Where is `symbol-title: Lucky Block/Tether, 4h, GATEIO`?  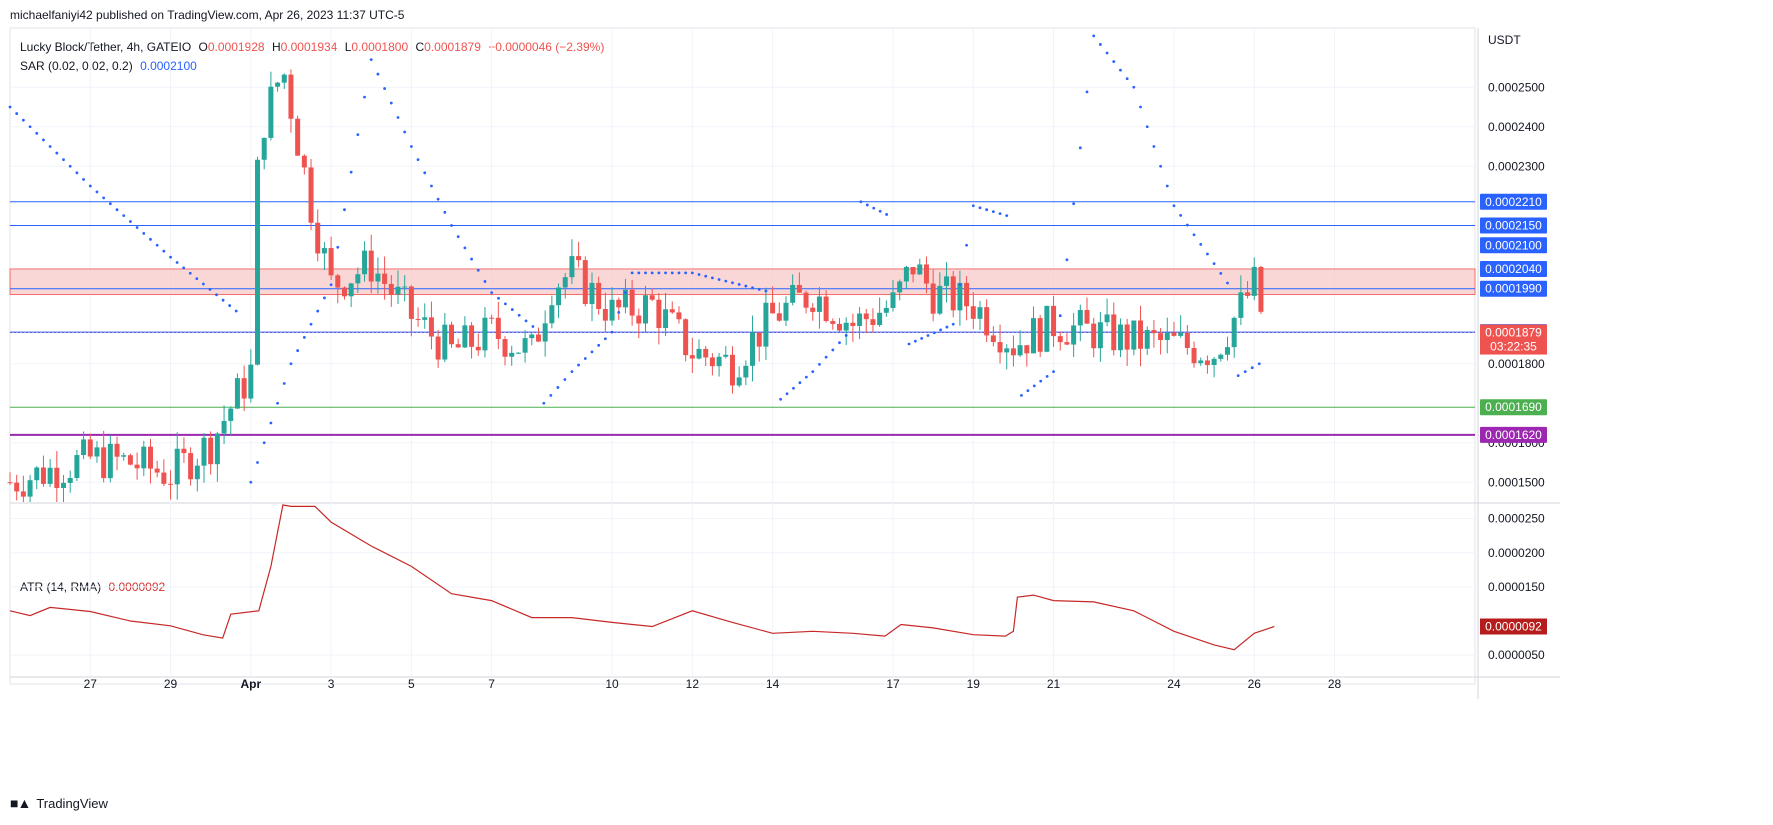 symbol-title: Lucky Block/Tether, 4h, GATEIO is located at coordinates (106, 47).